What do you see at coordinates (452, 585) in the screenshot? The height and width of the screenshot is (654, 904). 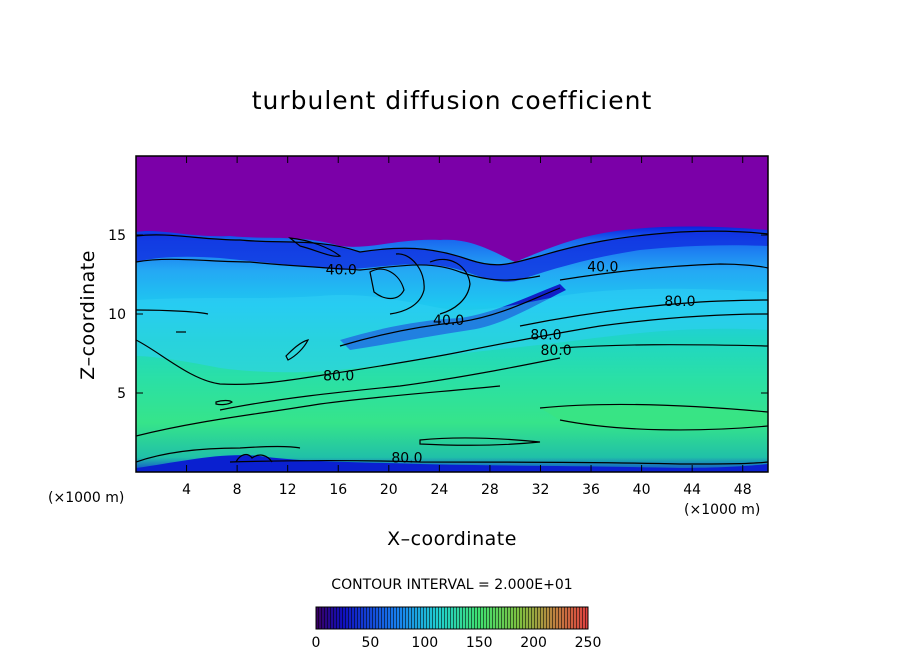 I see `contour-interval-text: CONTOUR INTERVAL = 2.000E+01` at bounding box center [452, 585].